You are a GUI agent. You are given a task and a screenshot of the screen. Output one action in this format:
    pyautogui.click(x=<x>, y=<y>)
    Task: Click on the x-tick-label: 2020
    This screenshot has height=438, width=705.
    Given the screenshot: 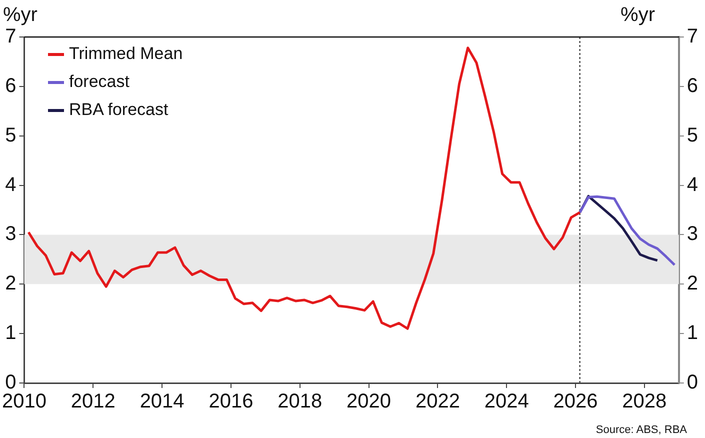 What is the action you would take?
    pyautogui.click(x=369, y=401)
    